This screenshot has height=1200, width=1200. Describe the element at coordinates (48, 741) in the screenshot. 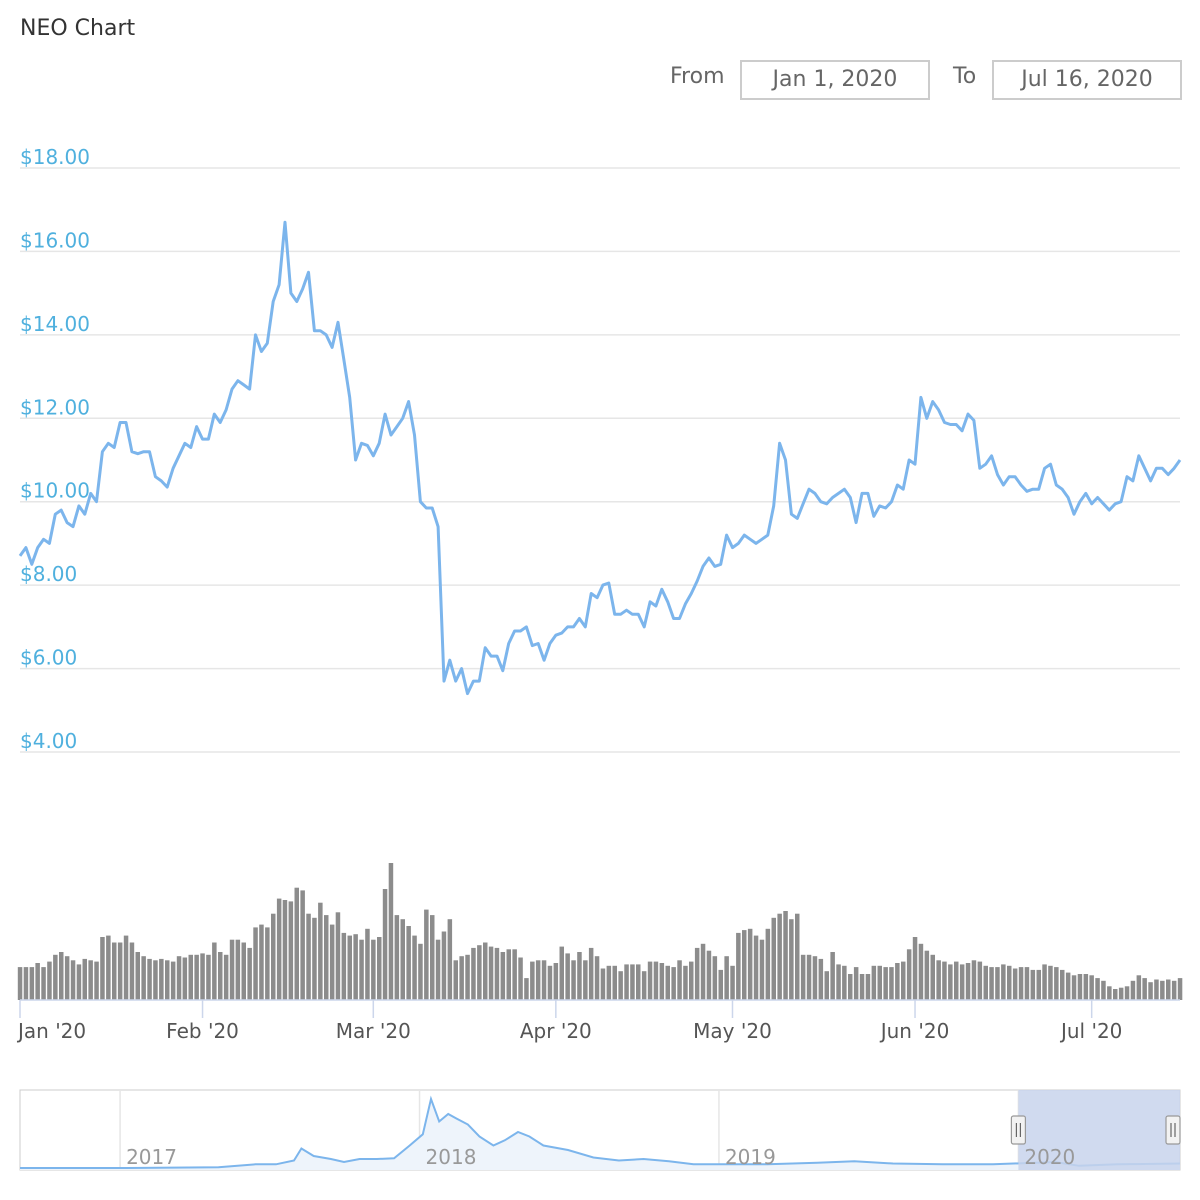

I see `y-tick-label: $4.00` at that location.